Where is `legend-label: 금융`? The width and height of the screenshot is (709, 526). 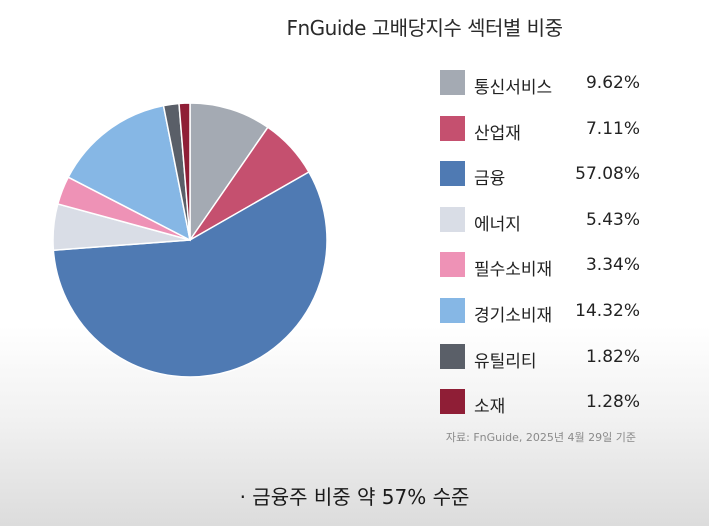 legend-label: 금융 is located at coordinates (490, 179).